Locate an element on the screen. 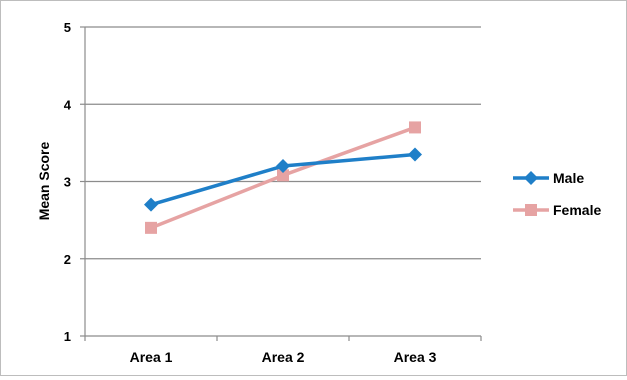  legend-item-male: Male is located at coordinates (548, 178).